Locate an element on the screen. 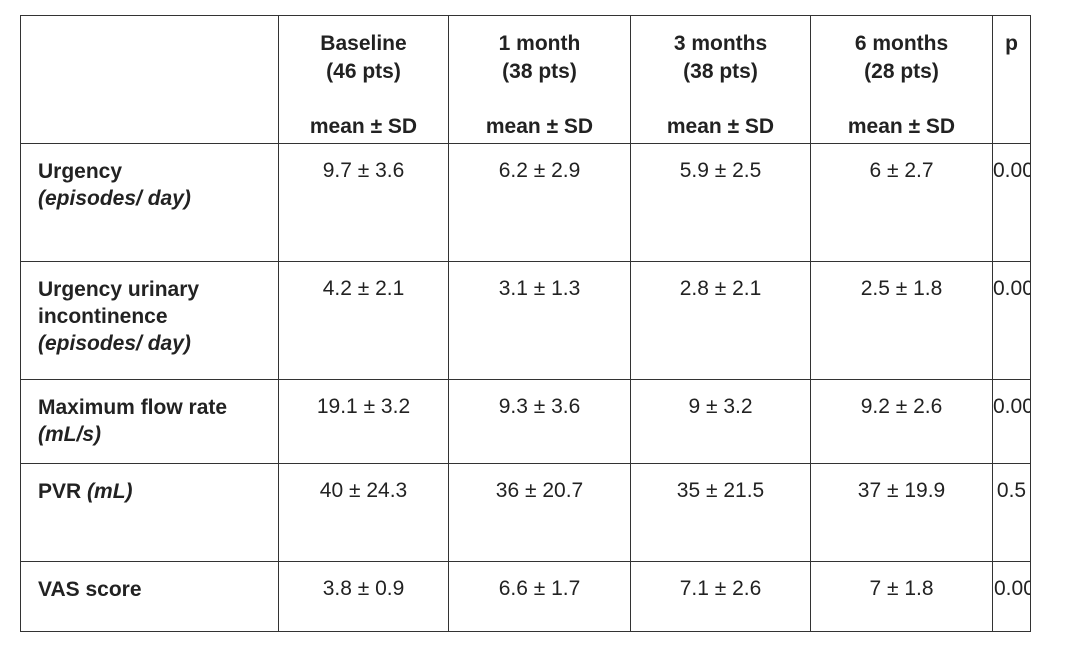 This screenshot has height=646, width=1080. header-6-months: 6 months (28 pts) mean ± SD is located at coordinates (901, 79).